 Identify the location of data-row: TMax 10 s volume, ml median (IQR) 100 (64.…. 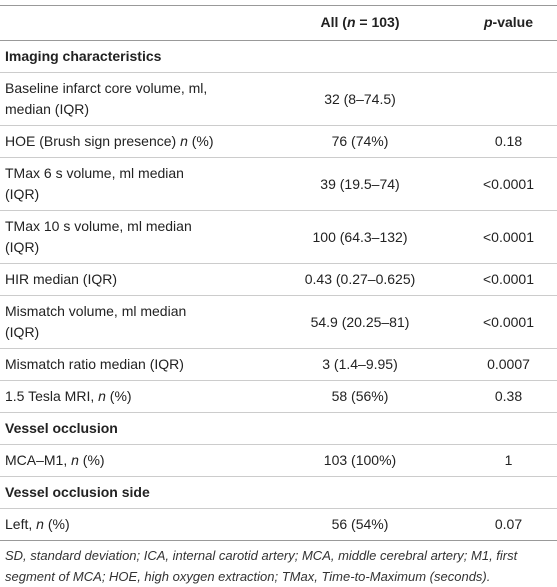
(278, 237).